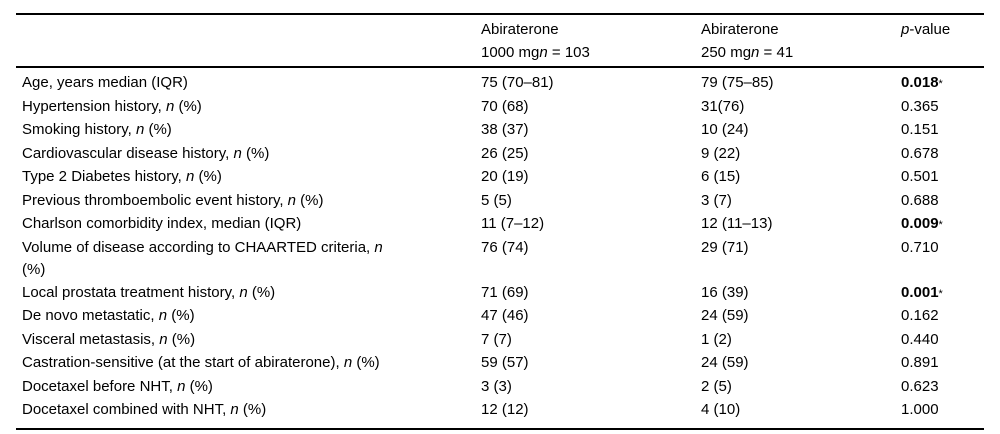  Describe the element at coordinates (920, 223) in the screenshot. I see `p-value-bold: 0.009` at that location.